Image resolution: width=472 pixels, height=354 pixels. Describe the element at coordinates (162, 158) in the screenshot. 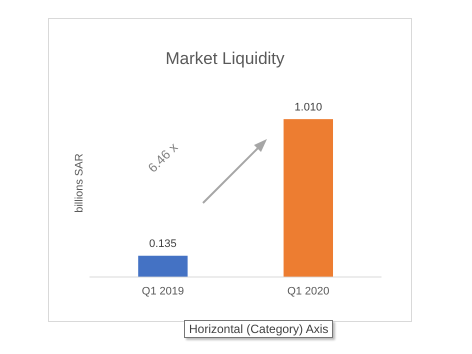

I see `annotation: 6.46 x` at that location.